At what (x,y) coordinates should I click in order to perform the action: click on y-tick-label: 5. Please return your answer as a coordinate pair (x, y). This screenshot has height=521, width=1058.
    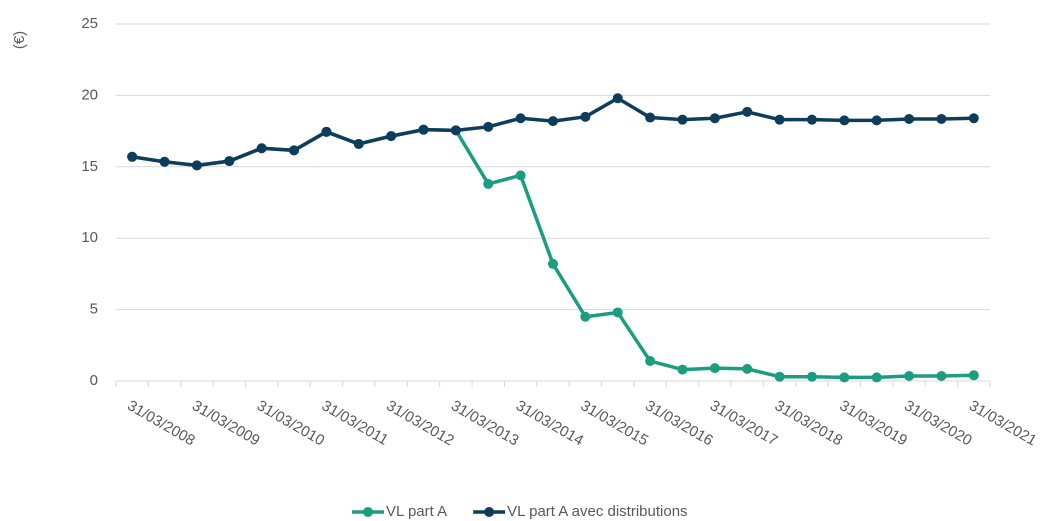
    Looking at the image, I should click on (94, 309).